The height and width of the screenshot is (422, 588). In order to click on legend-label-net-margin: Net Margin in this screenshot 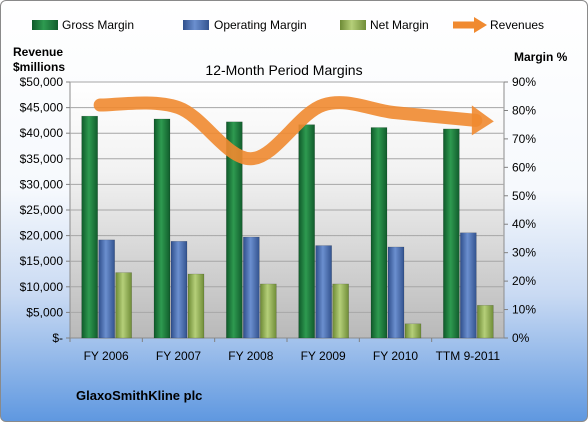, I will do `click(399, 25)`.